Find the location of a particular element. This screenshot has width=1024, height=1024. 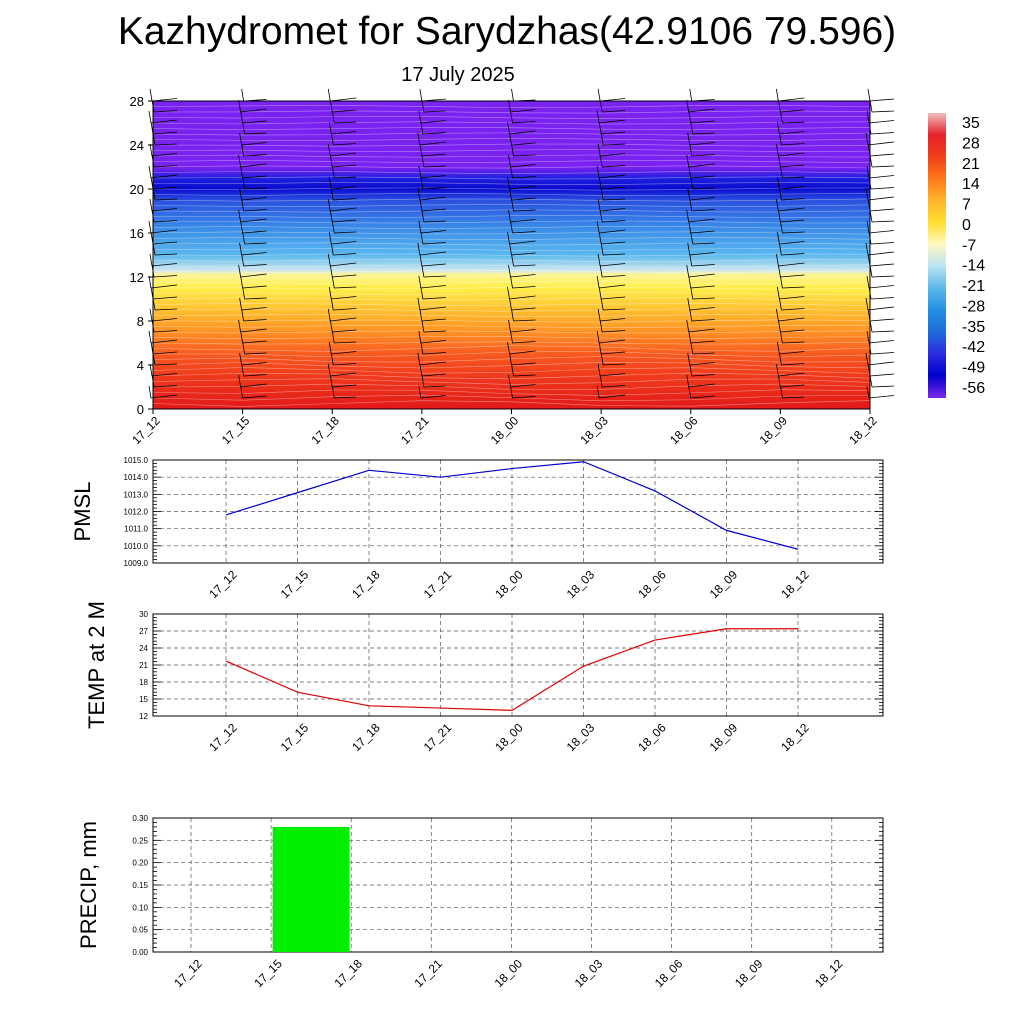

y-tick-label: 0.30 is located at coordinates (140, 818).